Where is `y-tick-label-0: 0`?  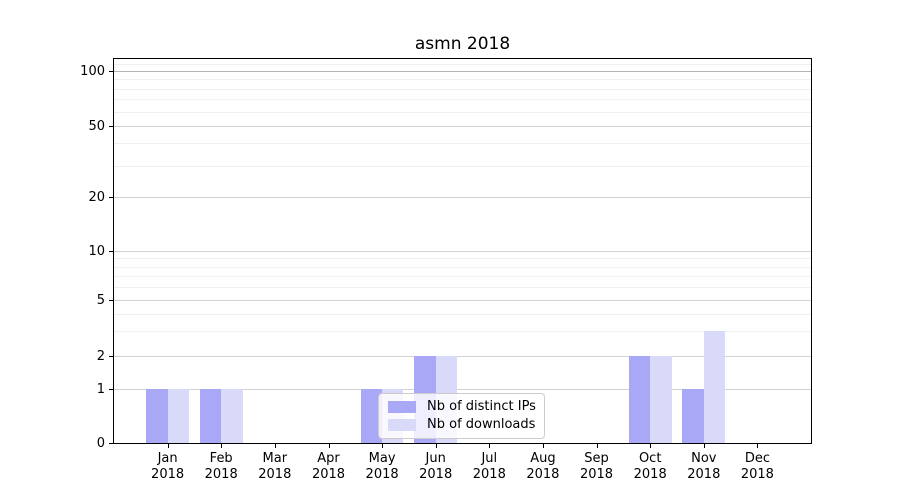
y-tick-label-0: 0 is located at coordinates (100, 443).